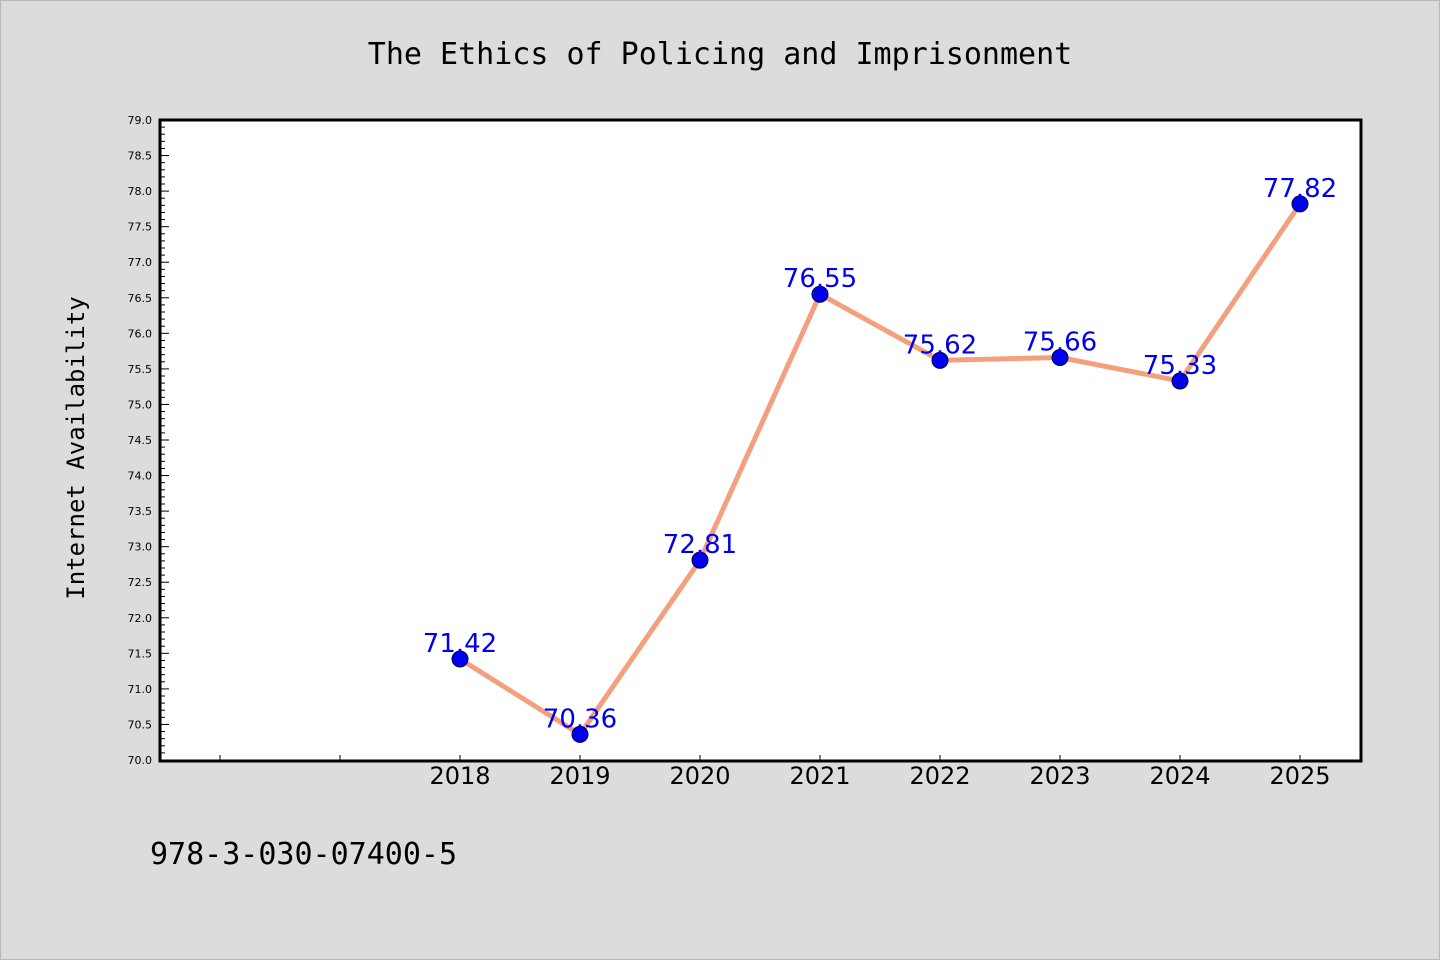 This screenshot has height=960, width=1440. What do you see at coordinates (140, 511) in the screenshot?
I see `y-tick-label: 73.5` at bounding box center [140, 511].